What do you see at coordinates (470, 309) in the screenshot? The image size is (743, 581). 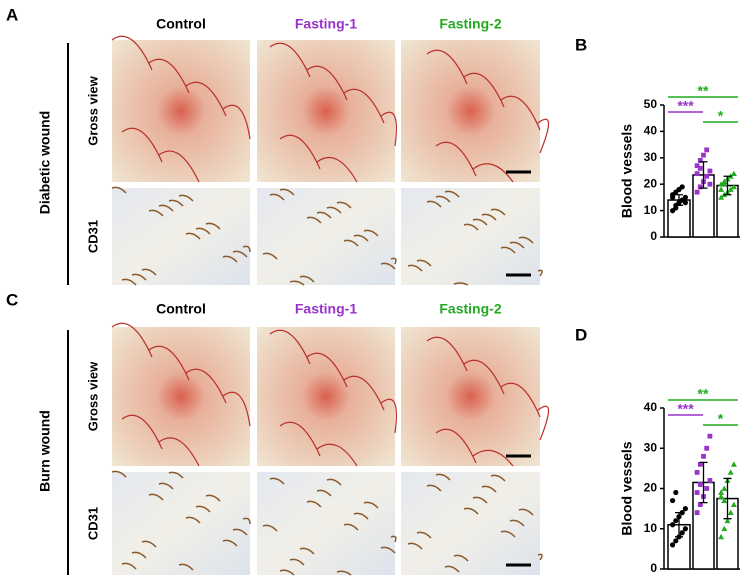 I see `column-header: Fasting-2` at bounding box center [470, 309].